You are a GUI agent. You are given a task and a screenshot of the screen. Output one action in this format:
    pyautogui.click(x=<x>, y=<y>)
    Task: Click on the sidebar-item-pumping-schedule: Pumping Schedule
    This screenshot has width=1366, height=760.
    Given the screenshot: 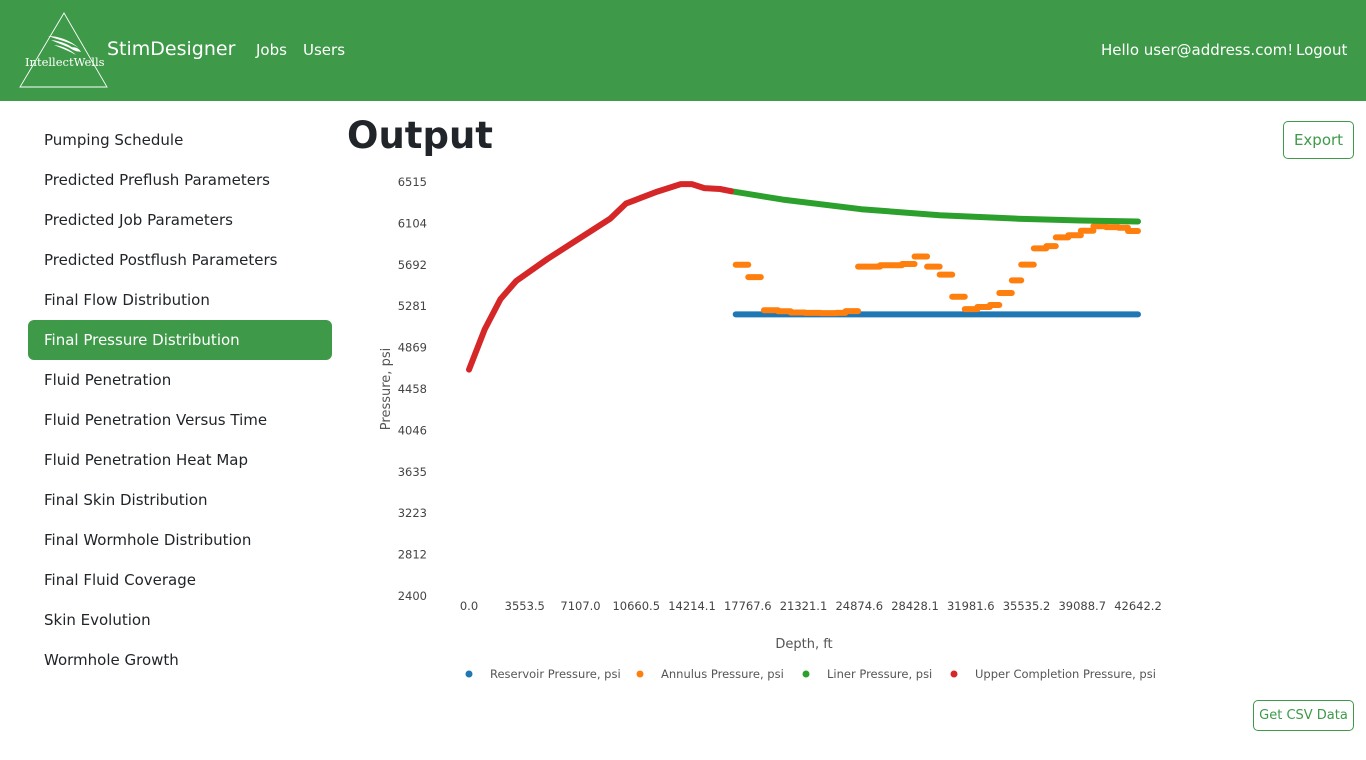 What is the action you would take?
    pyautogui.click(x=114, y=140)
    